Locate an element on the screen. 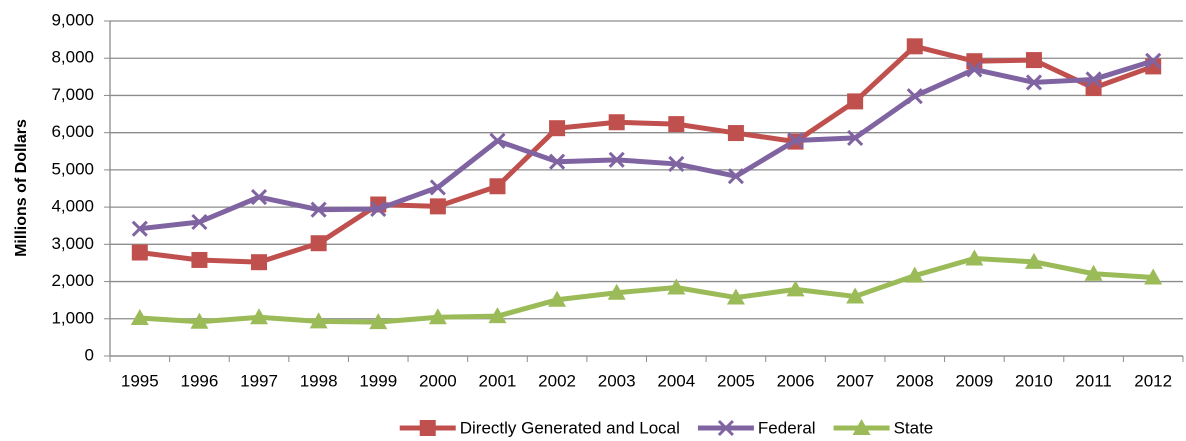 This screenshot has height=441, width=1186. legend-item: State is located at coordinates (883, 427).